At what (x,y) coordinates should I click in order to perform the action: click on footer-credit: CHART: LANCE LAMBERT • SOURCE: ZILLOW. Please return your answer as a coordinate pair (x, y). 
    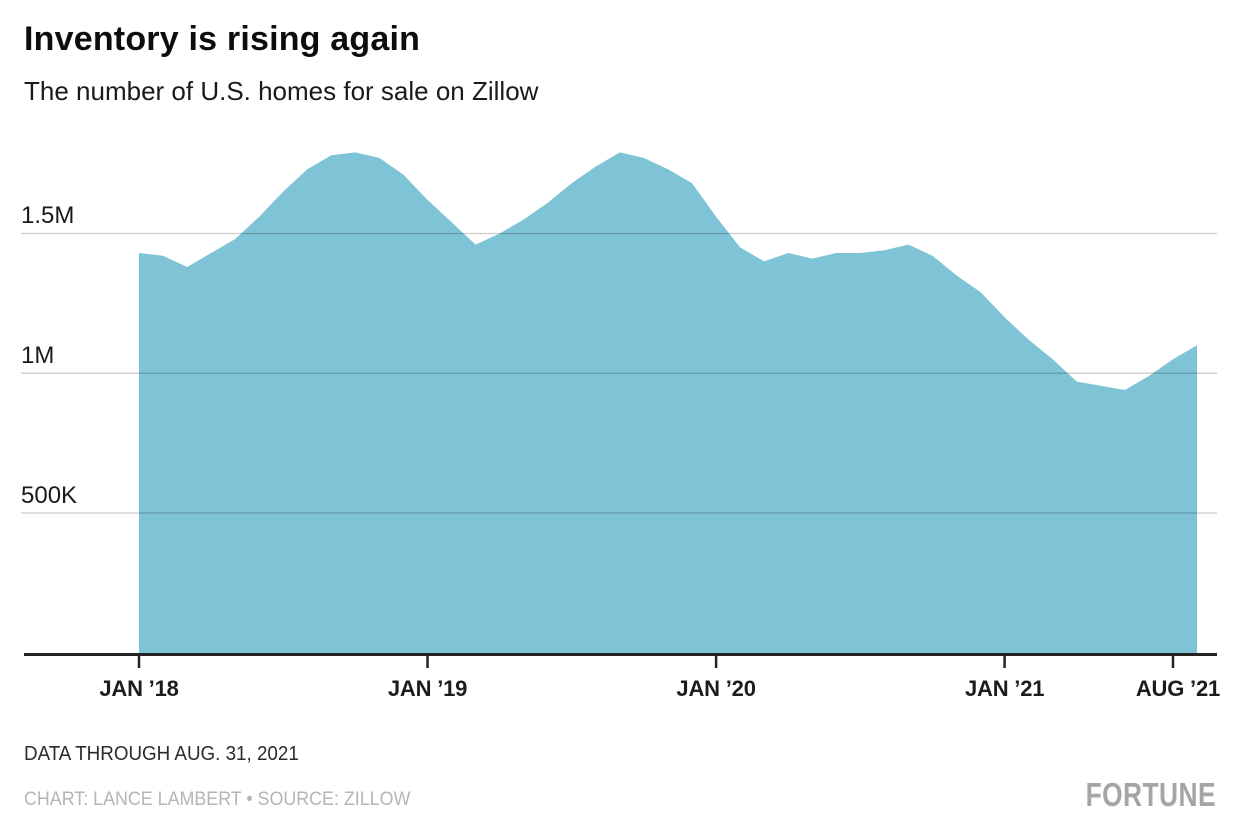
    Looking at the image, I should click on (217, 799).